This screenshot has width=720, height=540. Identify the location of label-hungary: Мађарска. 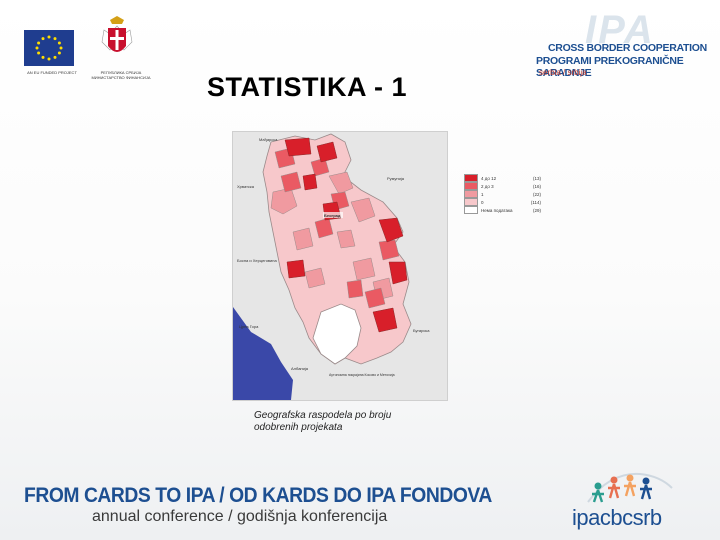
(268, 139).